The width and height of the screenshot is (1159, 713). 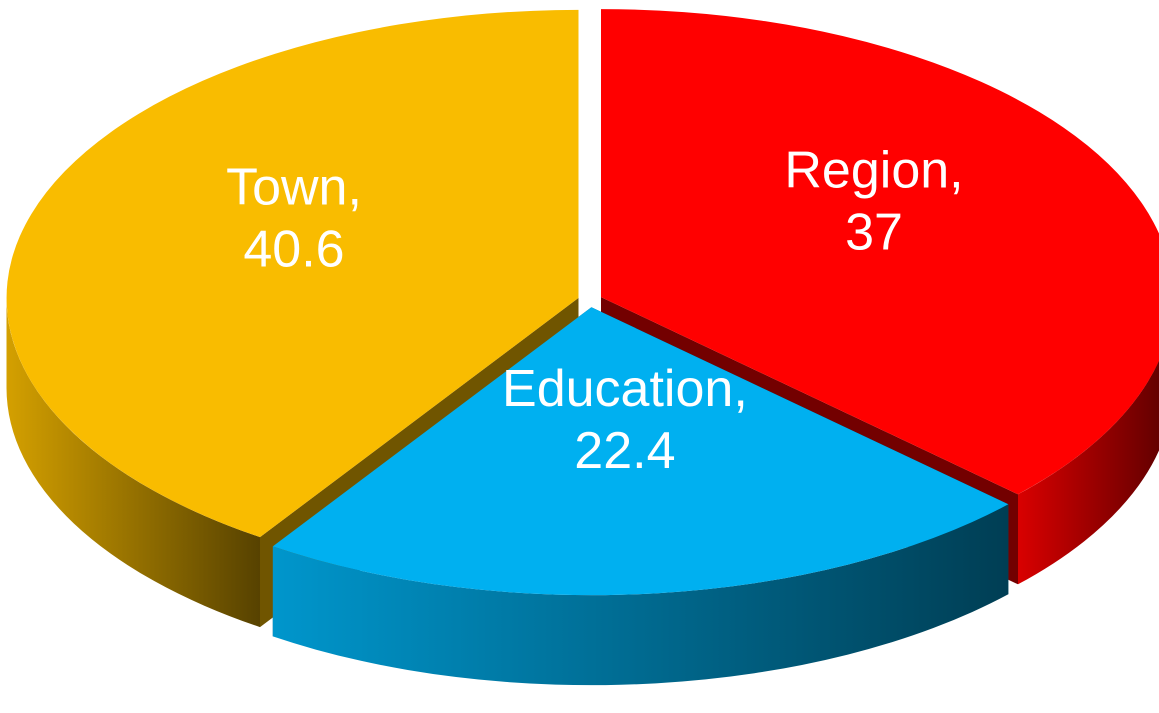 What do you see at coordinates (866, 171) in the screenshot?
I see `label-category: Region` at bounding box center [866, 171].